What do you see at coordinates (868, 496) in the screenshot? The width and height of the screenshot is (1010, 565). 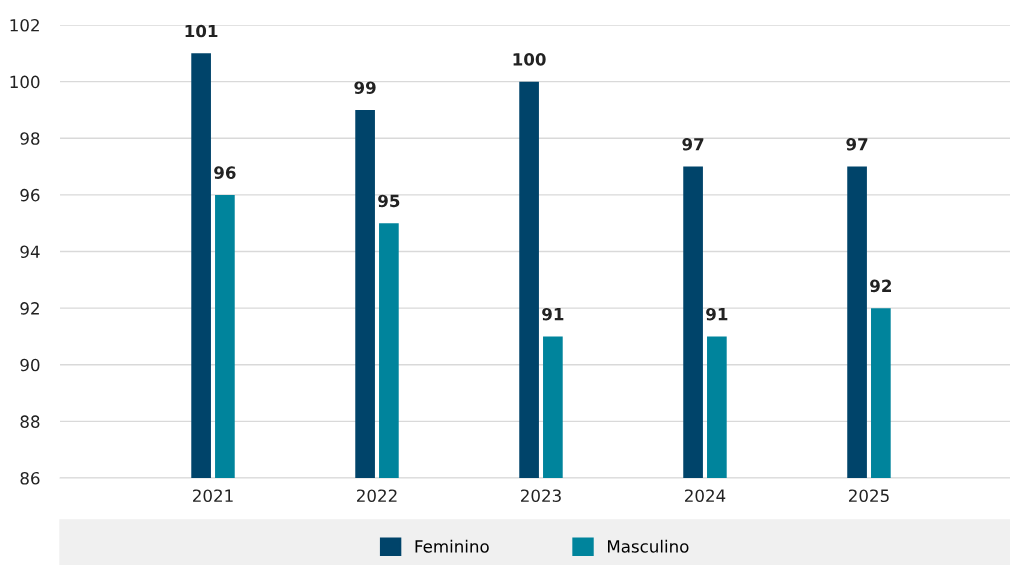 I see `x-tick-label: 2025` at bounding box center [868, 496].